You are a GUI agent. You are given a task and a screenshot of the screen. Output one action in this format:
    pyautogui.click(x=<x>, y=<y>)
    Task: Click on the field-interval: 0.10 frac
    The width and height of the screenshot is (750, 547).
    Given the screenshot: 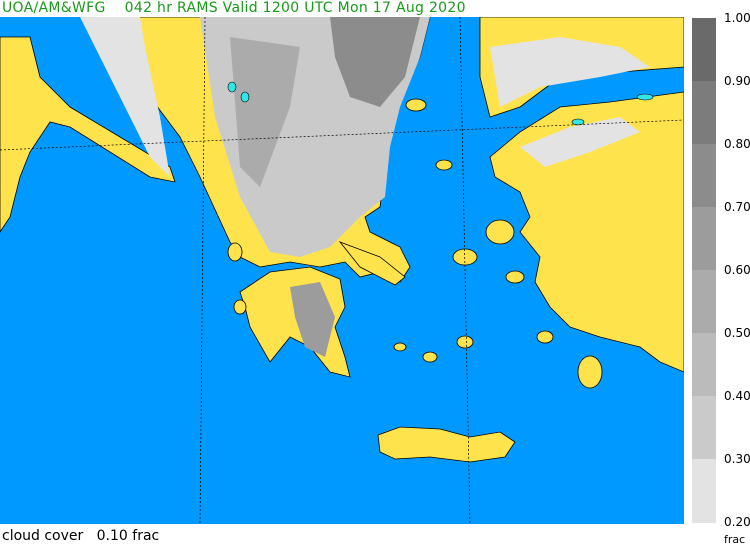 What is the action you would take?
    pyautogui.click(x=128, y=536)
    